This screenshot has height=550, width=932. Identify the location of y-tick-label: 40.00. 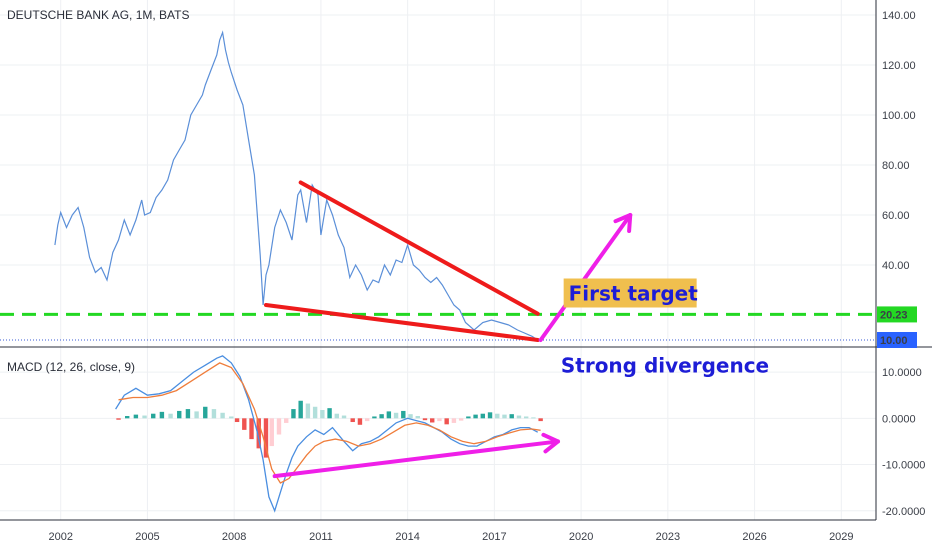
(896, 266).